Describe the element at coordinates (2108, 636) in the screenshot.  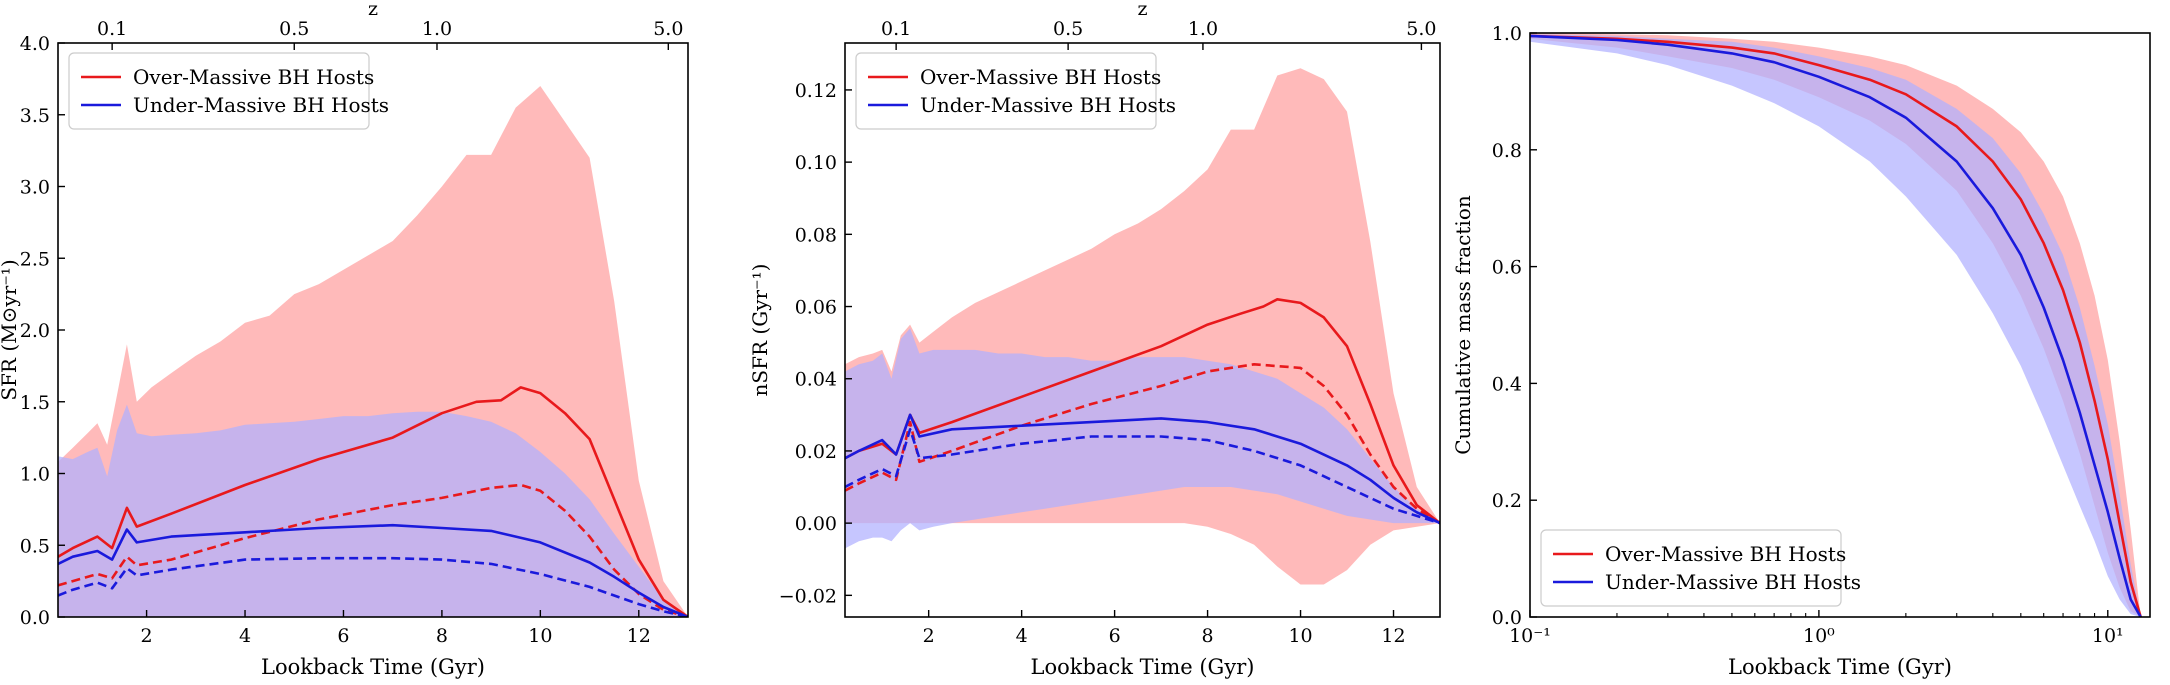
I see `x-tick-label: 10¹` at that location.